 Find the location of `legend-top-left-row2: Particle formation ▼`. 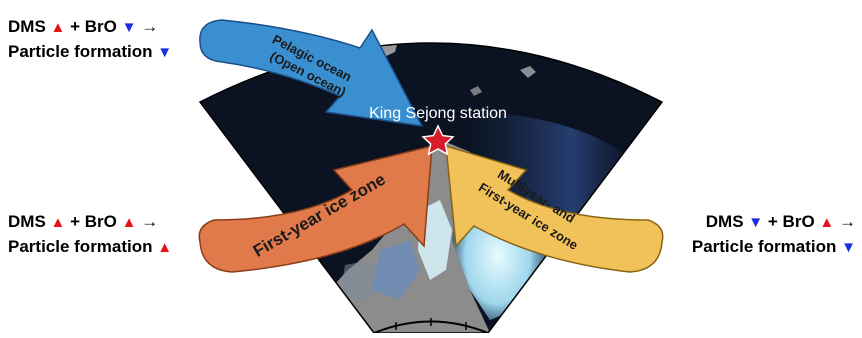

legend-top-left-row2: Particle formation ▼ is located at coordinates (90, 52).